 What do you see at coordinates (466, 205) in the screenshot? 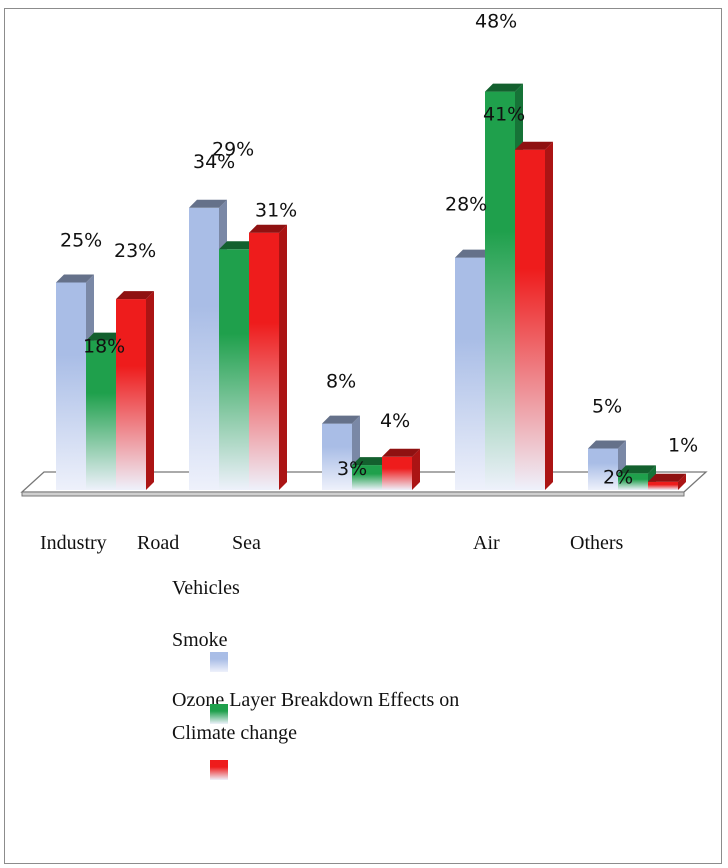
I see `bar-value-label: 28%` at bounding box center [466, 205].